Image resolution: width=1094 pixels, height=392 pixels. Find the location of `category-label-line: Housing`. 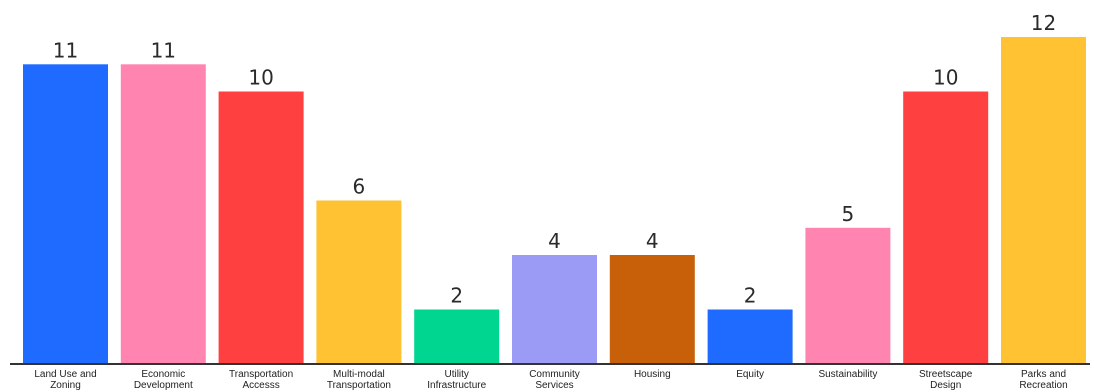

category-label-line: Housing is located at coordinates (652, 374).